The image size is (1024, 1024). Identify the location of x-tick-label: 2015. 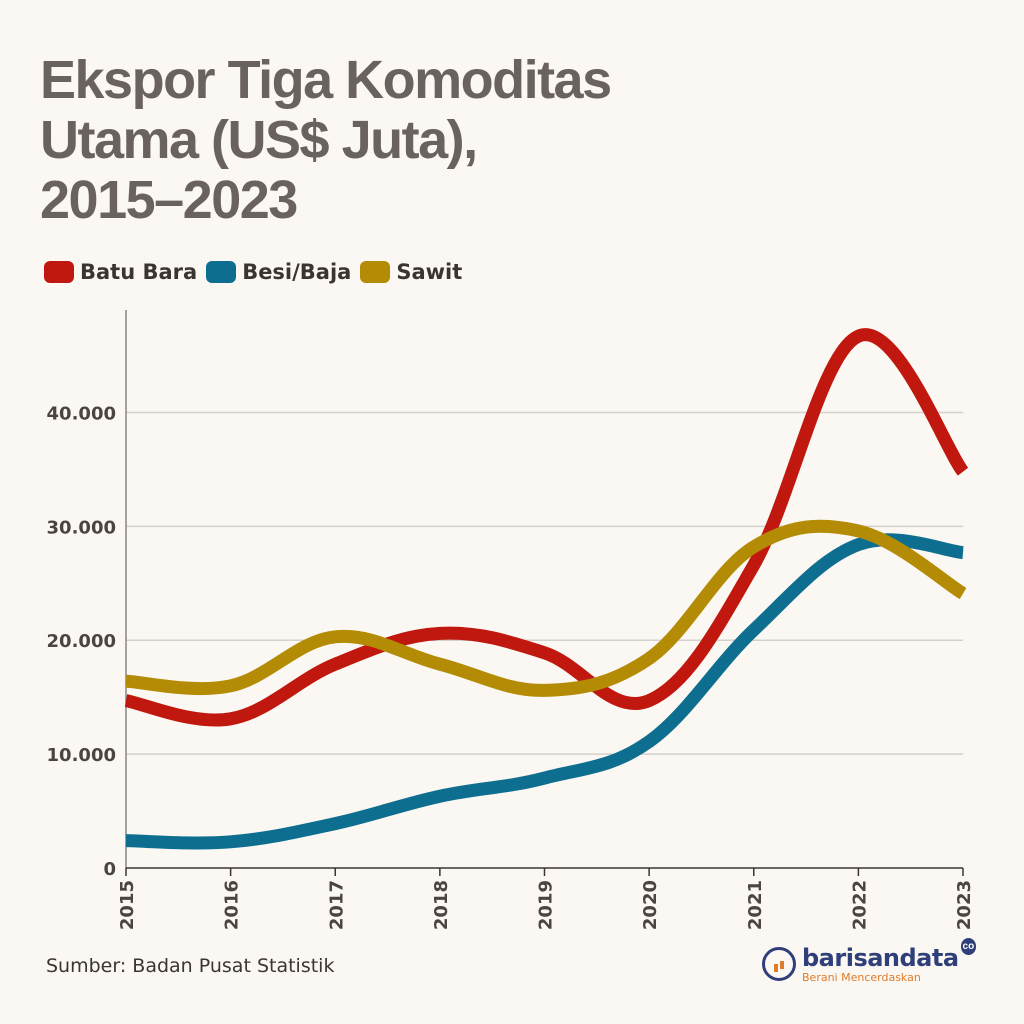
(127, 905).